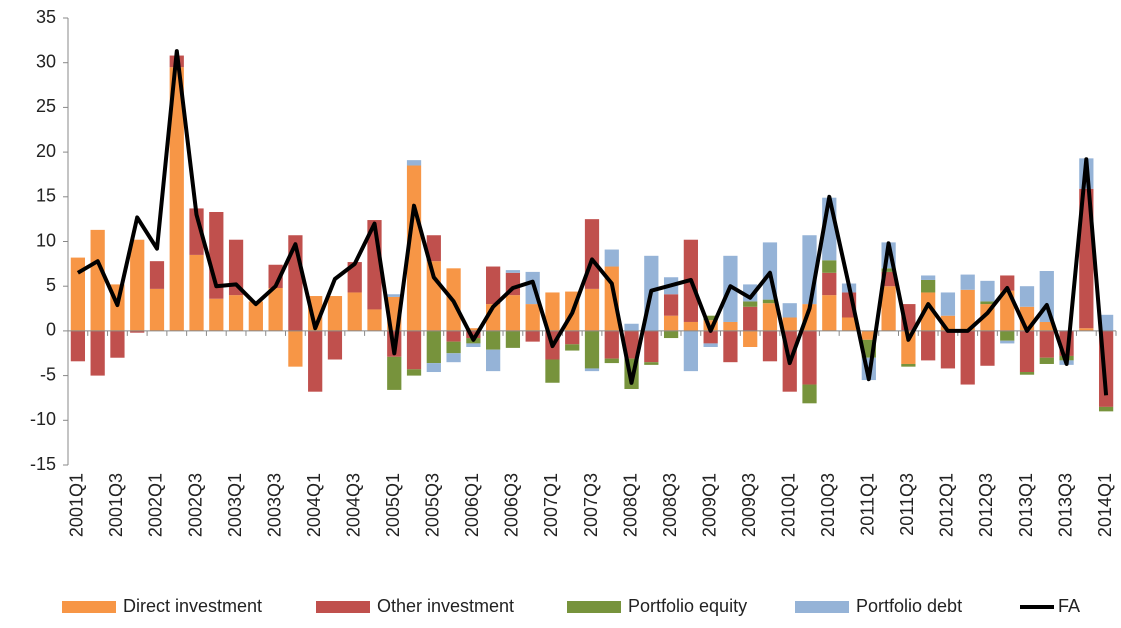 This screenshot has height=628, width=1121. What do you see at coordinates (551, 505) in the screenshot?
I see `x-tick-label: 2007Q1` at bounding box center [551, 505].